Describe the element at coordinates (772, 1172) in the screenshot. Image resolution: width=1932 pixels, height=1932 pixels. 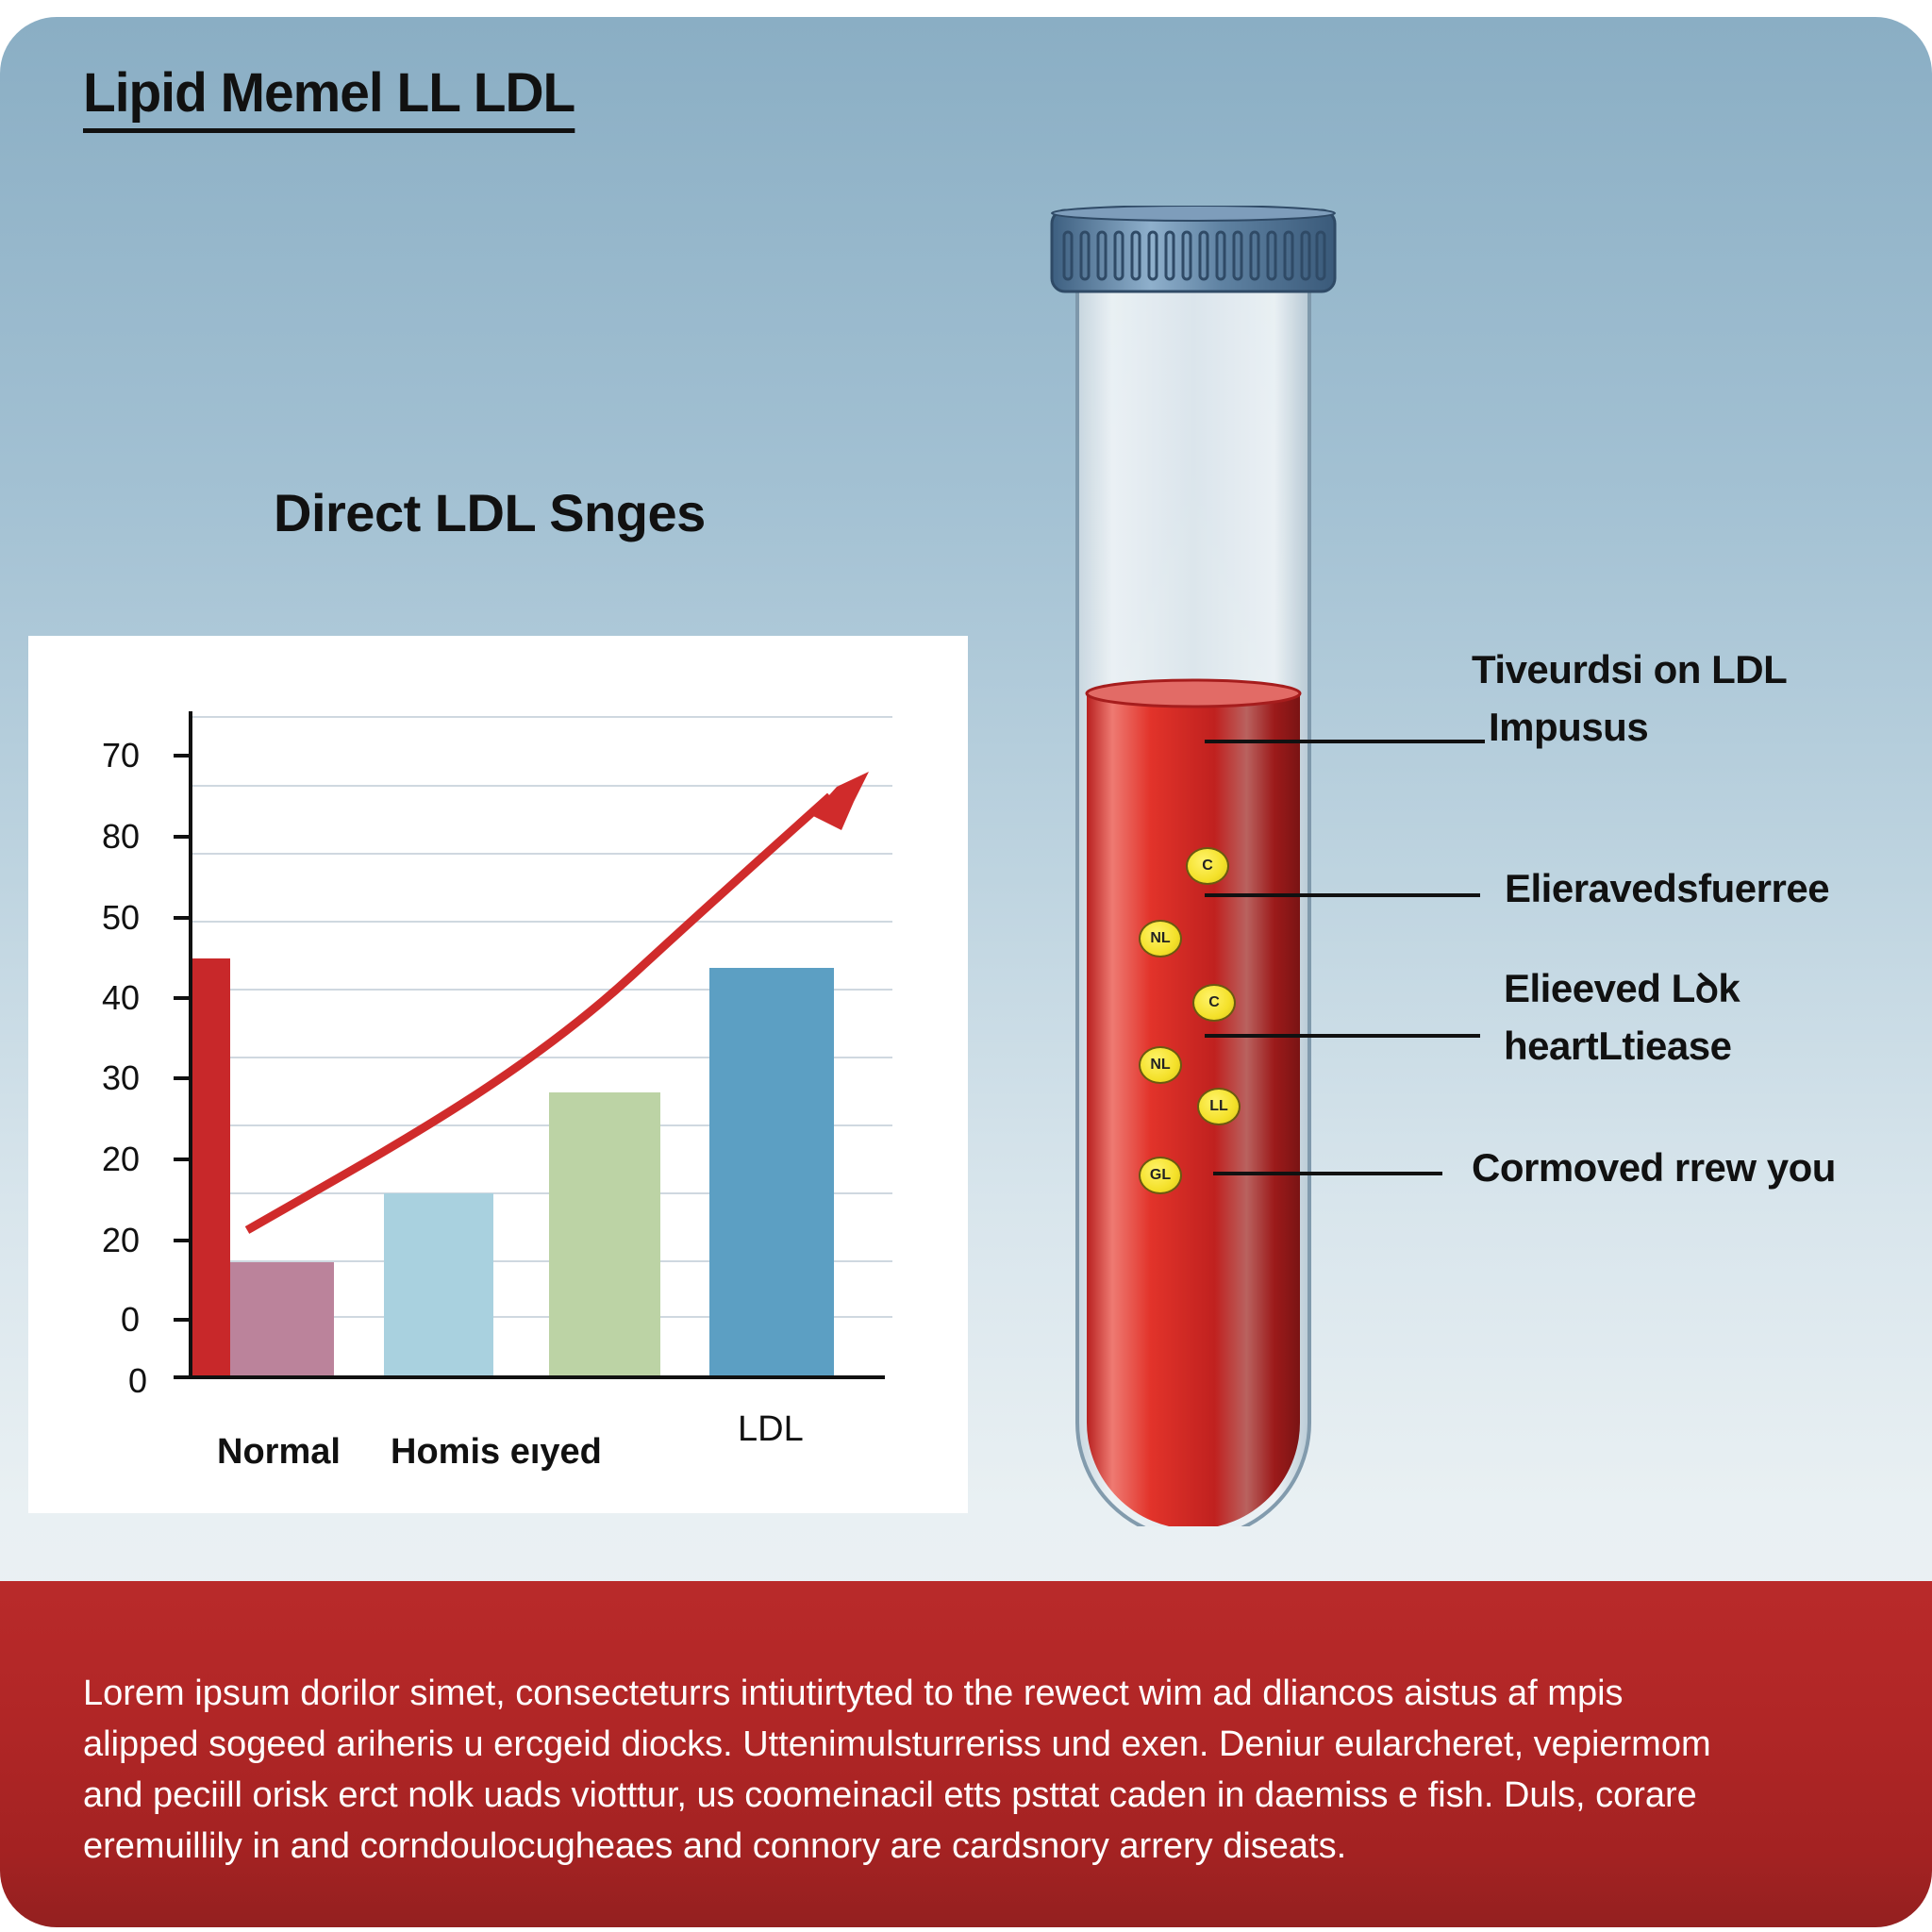
I see `bar-ldl` at that location.